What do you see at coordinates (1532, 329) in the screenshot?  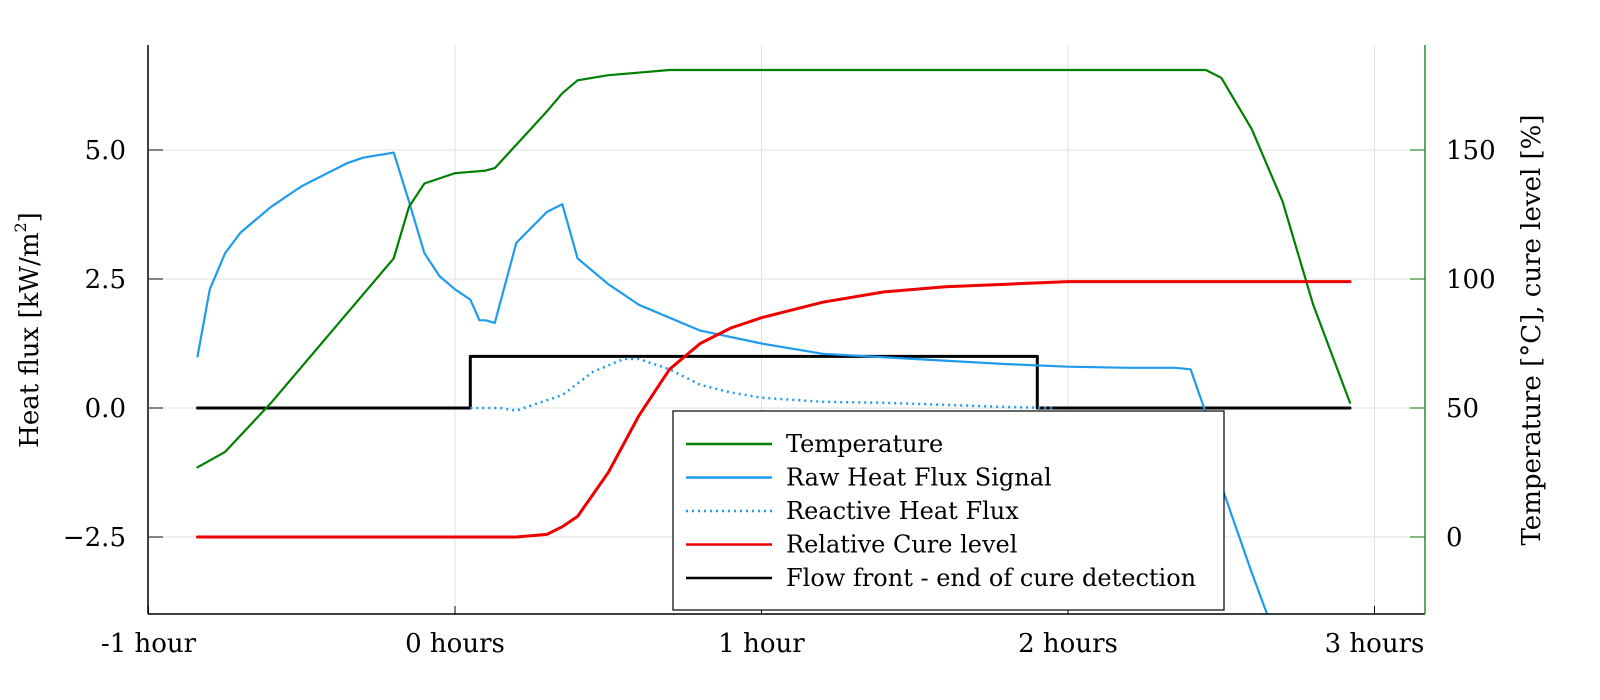 I see `right-axis-title: Temperature [°C], cure level [%]` at bounding box center [1532, 329].